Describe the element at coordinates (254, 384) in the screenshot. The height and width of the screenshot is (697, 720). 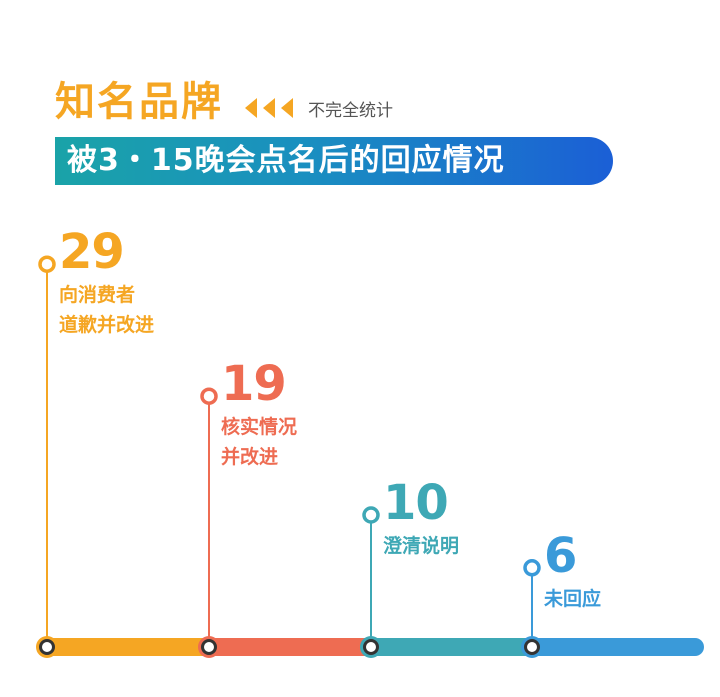
I see `value-label: 19` at that location.